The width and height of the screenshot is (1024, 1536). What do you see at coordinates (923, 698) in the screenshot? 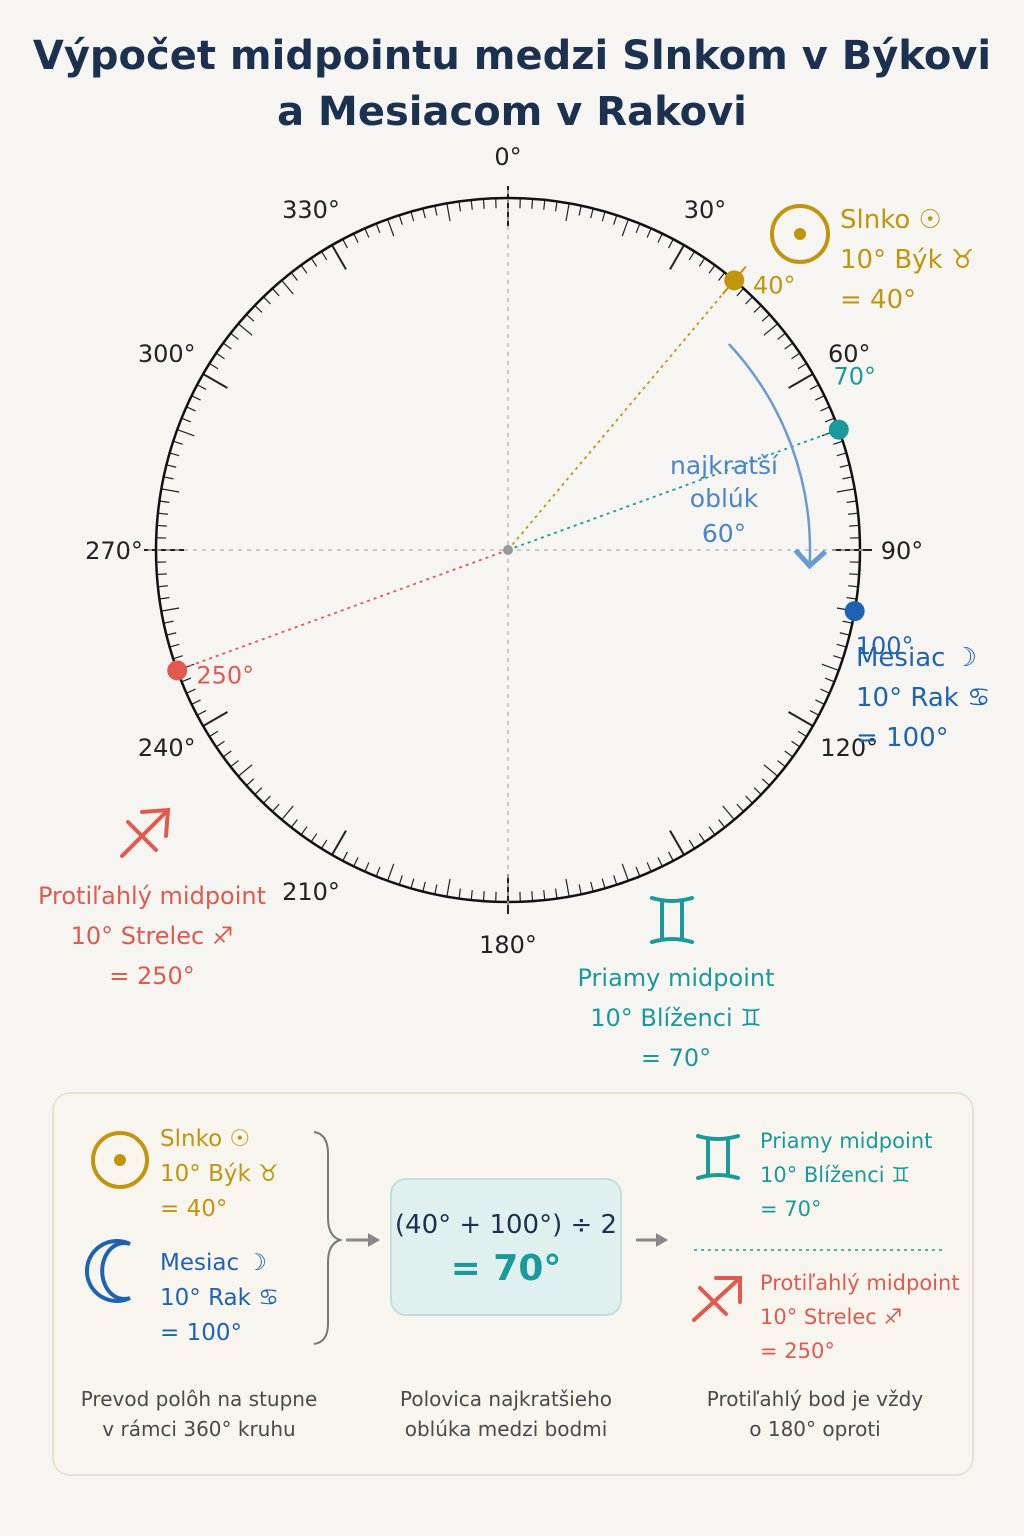
I see `moon-label: Mesiac ☽ 10° Rak ♋ = 100°` at bounding box center [923, 698].